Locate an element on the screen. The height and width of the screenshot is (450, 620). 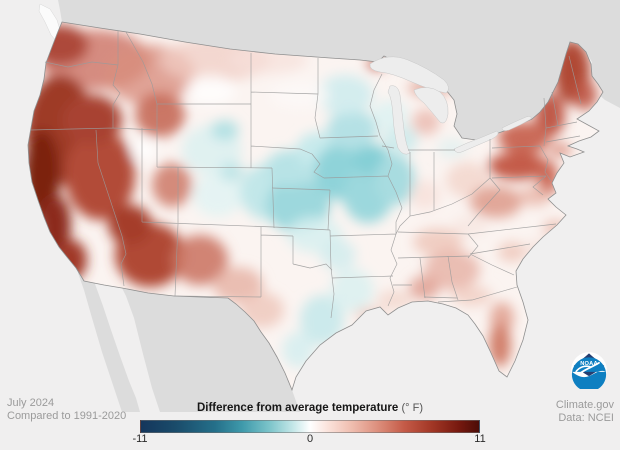
great-lakes is located at coordinates (450, 105).